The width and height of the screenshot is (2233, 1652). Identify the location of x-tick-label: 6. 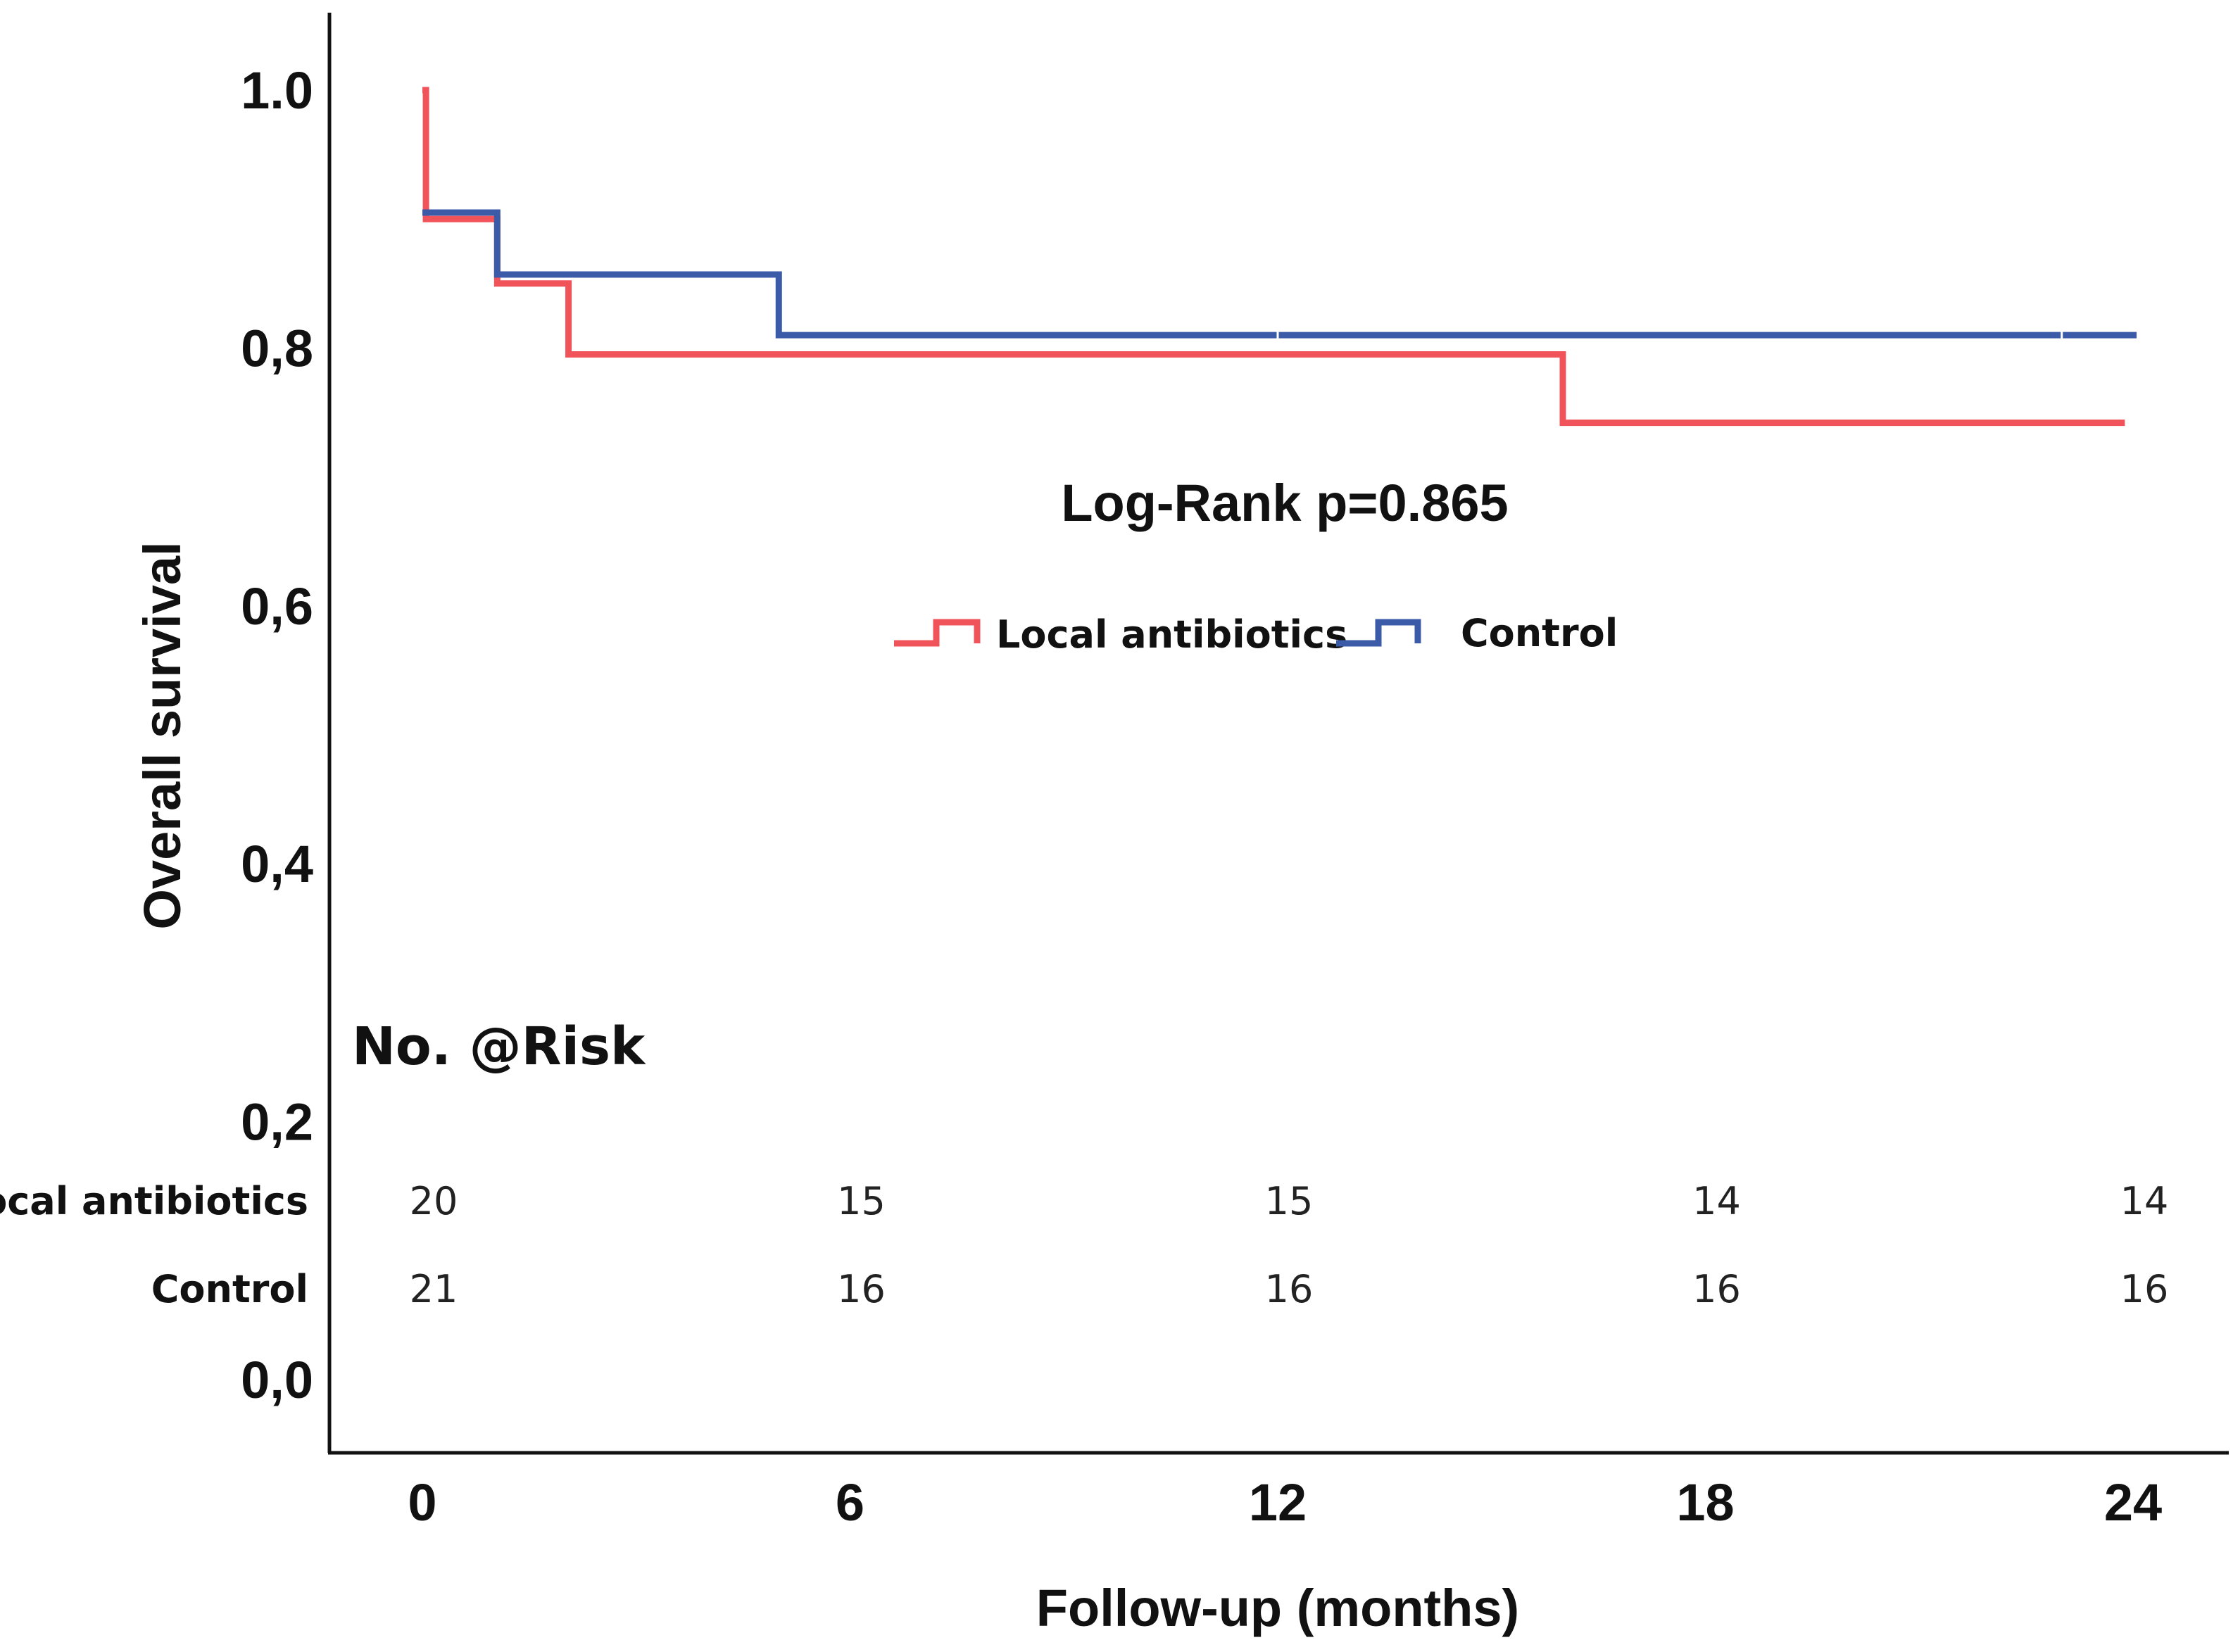
(850, 1502).